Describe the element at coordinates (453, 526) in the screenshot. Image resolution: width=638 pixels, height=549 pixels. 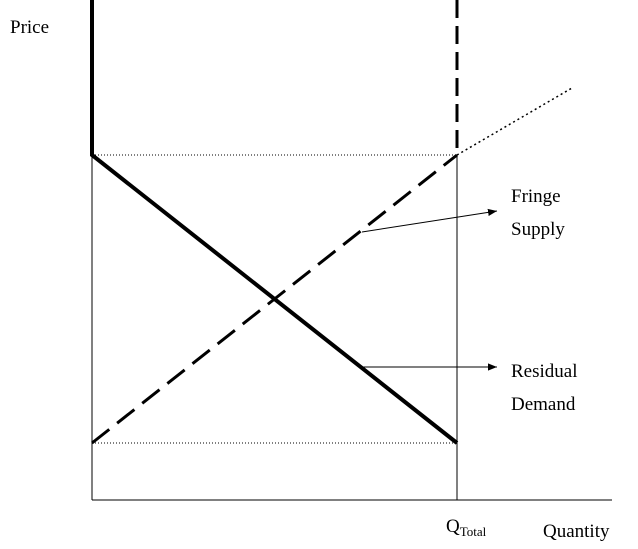
I see `q-symbol: Q` at that location.